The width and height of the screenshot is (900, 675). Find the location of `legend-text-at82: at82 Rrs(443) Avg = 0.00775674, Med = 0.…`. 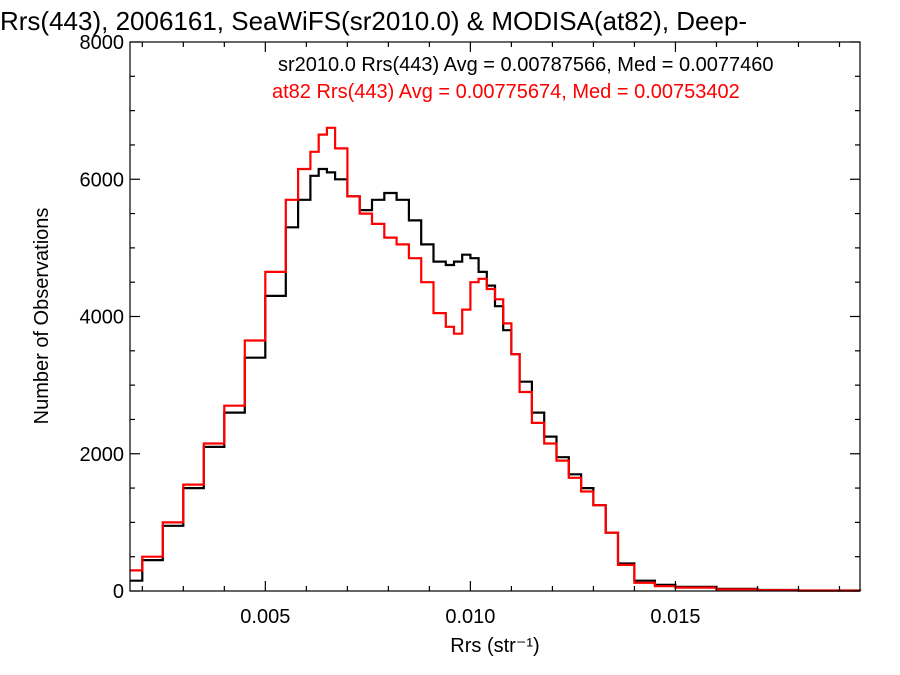

legend-text-at82: at82 Rrs(443) Avg = 0.00775674, Med = 0.… is located at coordinates (506, 92).